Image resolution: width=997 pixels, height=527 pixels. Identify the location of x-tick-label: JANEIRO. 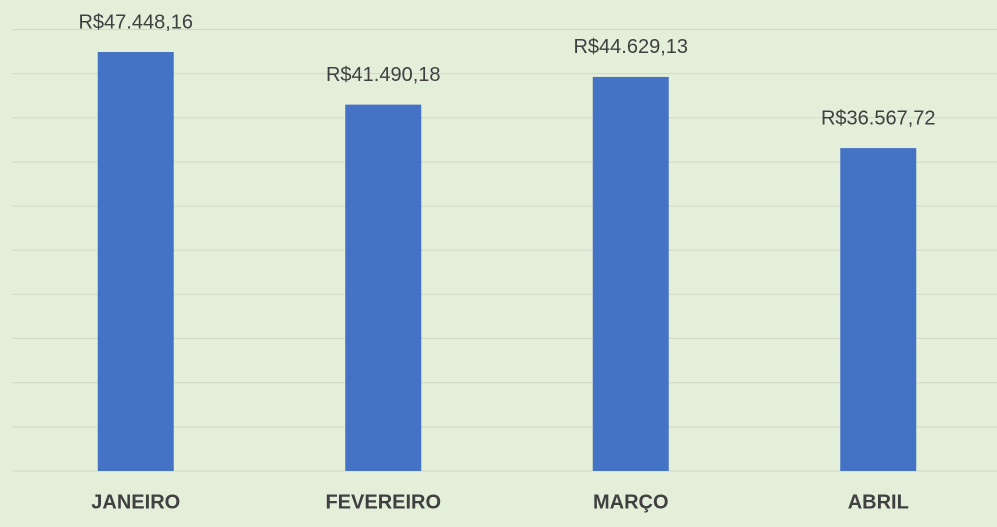
(135, 502).